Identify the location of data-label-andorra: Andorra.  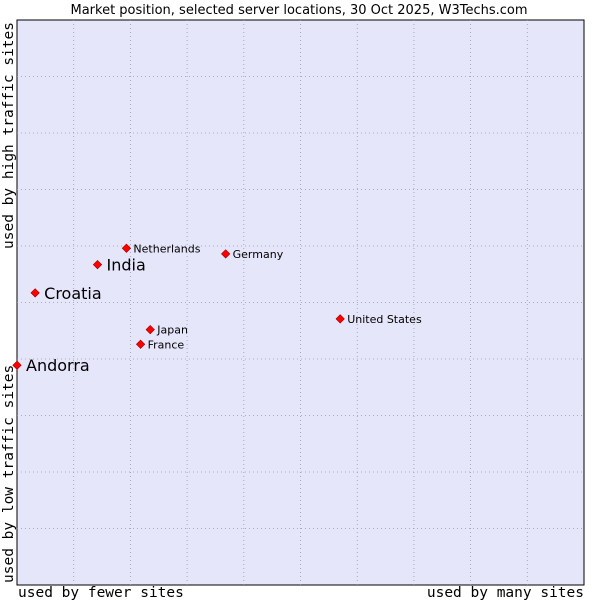
(58, 365).